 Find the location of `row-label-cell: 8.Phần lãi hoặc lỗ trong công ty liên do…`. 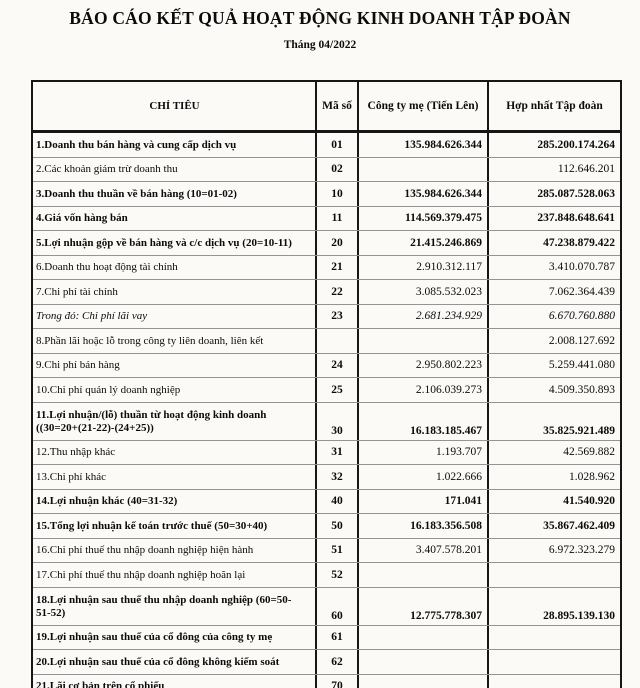

row-label-cell: 8.Phần lãi hoặc lỗ trong công ty liên do… is located at coordinates (174, 341).